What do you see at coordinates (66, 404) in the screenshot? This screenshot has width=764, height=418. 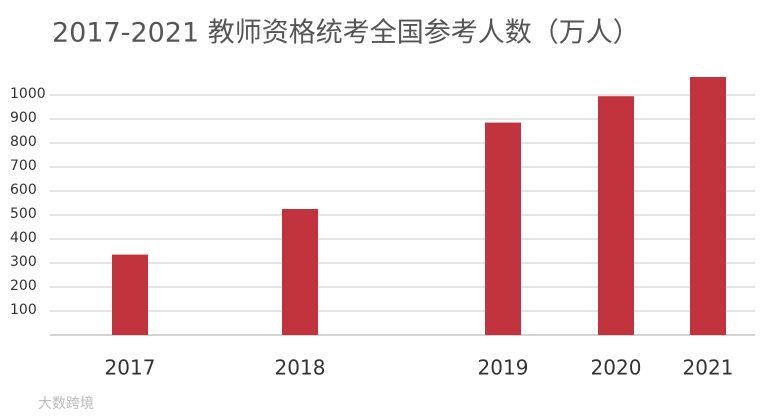 I see `watermark: 大数跨境` at bounding box center [66, 404].